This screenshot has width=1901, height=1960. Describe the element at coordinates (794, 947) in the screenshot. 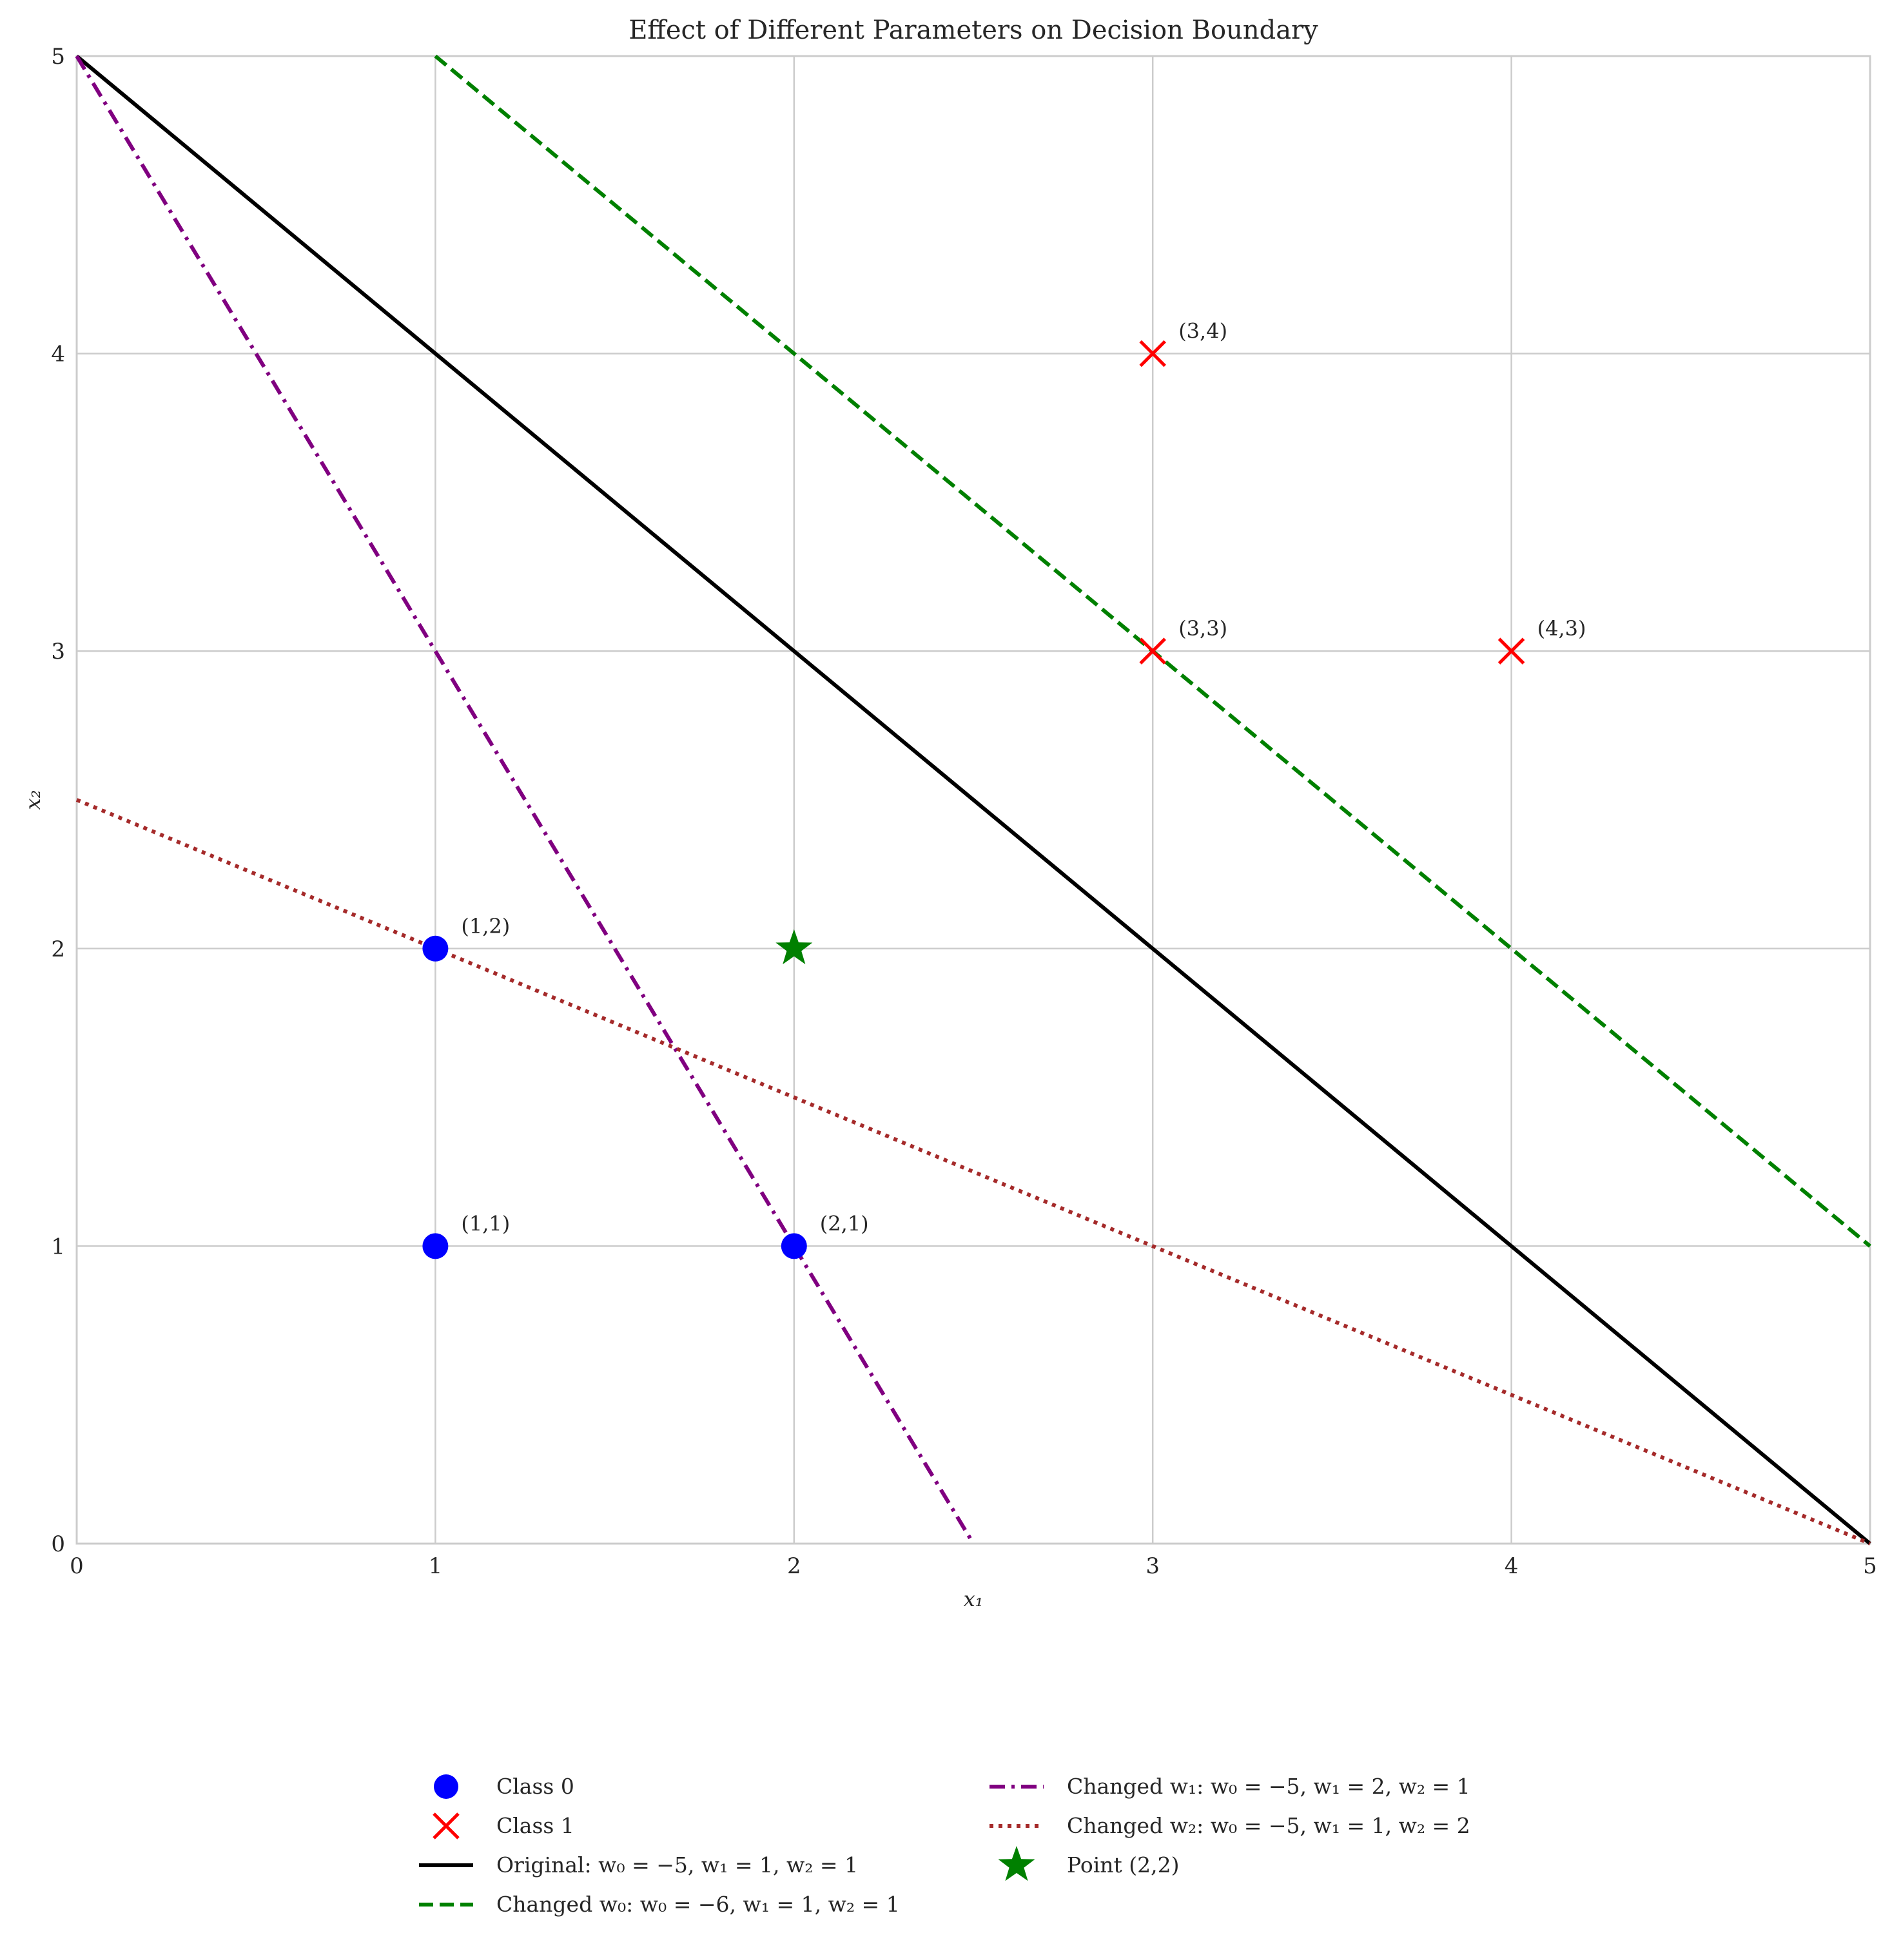

I see `point-star` at that location.